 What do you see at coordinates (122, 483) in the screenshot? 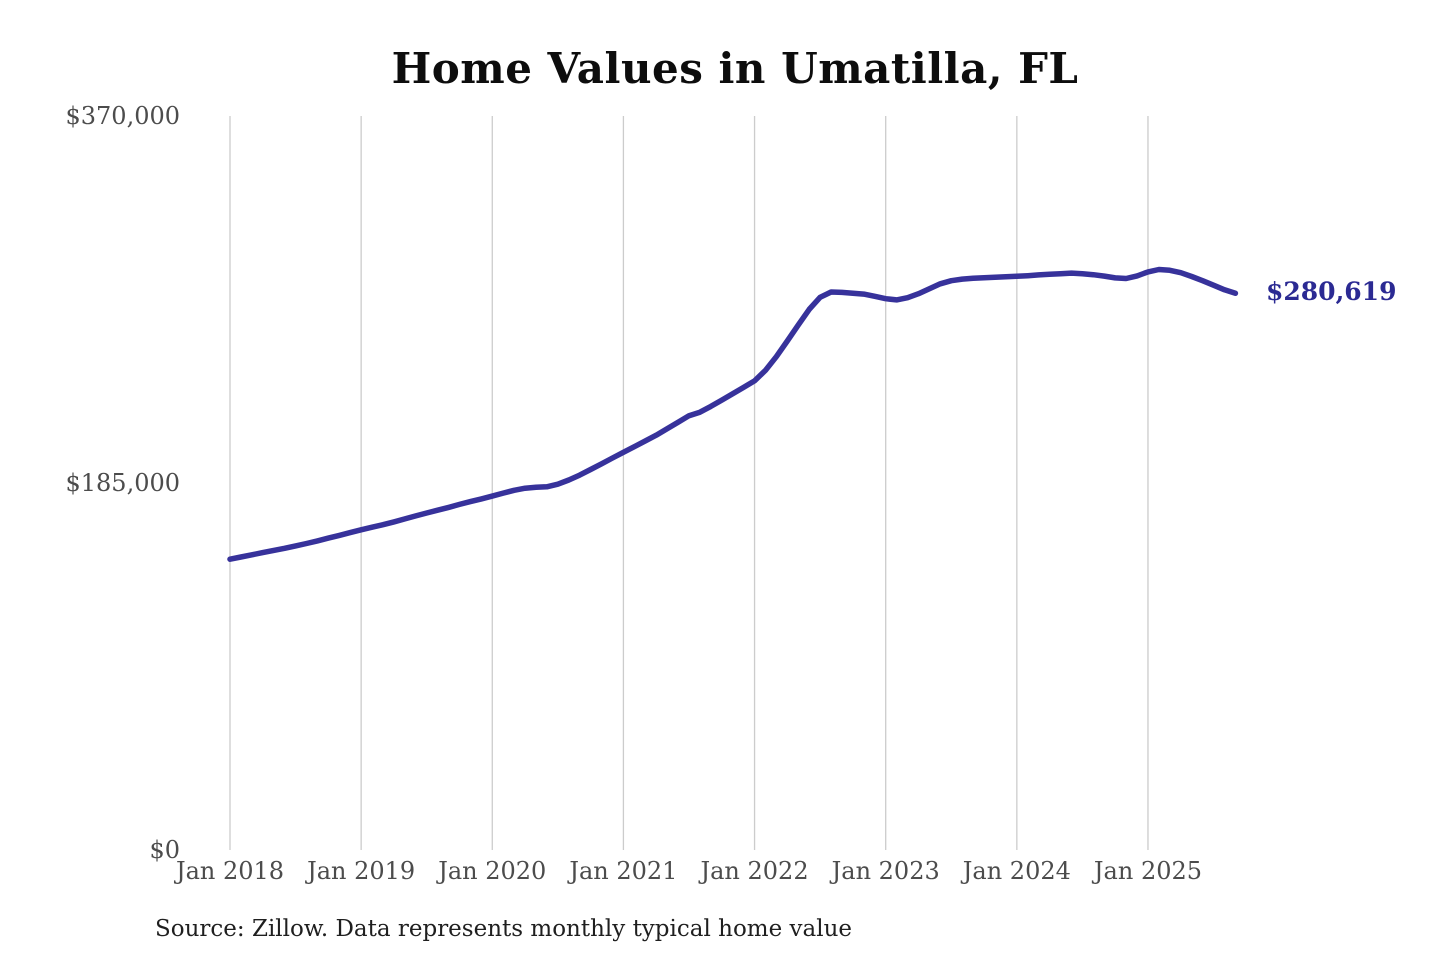
I see `y-axis-tick-label: $185,000` at bounding box center [122, 483].